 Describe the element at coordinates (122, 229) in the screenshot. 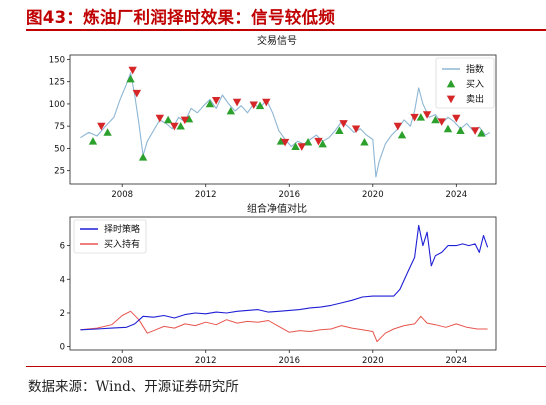

I see `legend-strategy-label: 择时策略` at that location.